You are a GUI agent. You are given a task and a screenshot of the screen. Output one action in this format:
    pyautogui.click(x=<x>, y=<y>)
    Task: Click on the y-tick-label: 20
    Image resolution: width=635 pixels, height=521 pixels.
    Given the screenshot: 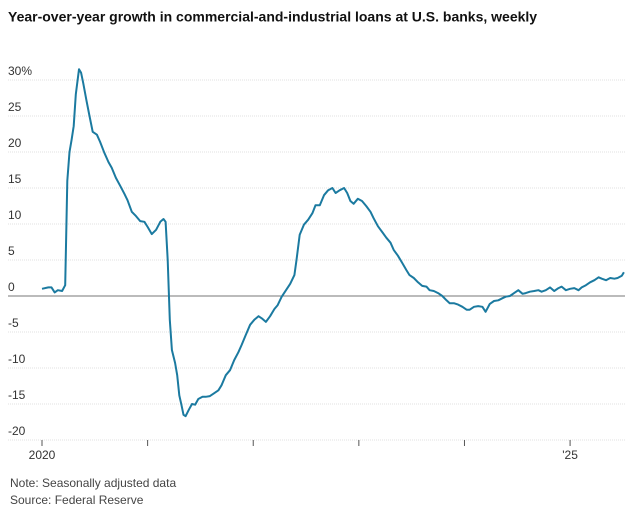 What is the action you would take?
    pyautogui.click(x=15, y=143)
    